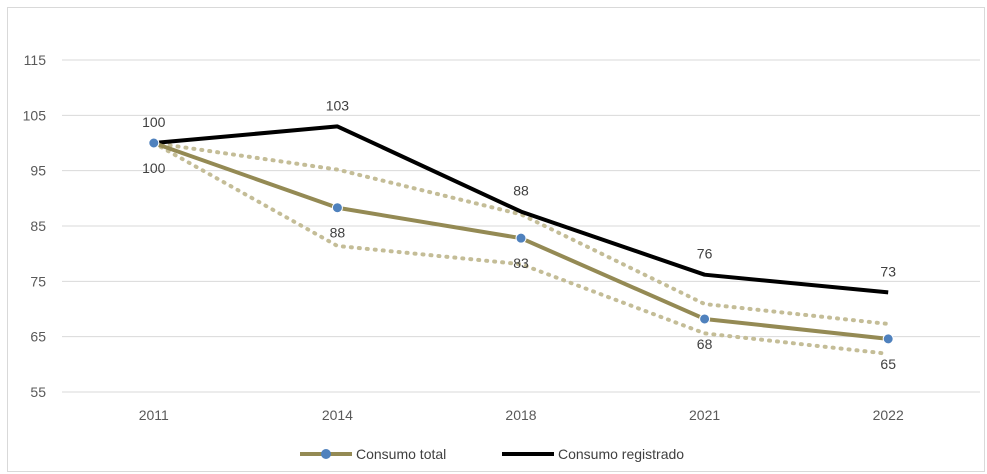  I want to click on y-axis-ticks: 55 65 75 85 95 105 115, so click(35, 226).